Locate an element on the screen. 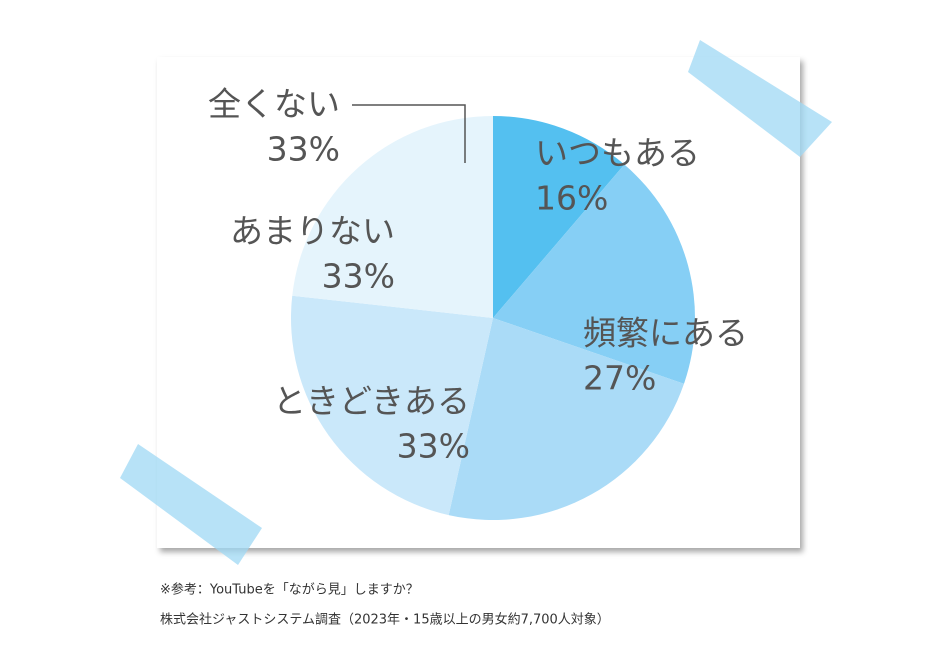 Image resolution: width=930 pixels, height=663 pixels. slice-label: 全くない is located at coordinates (274, 104).